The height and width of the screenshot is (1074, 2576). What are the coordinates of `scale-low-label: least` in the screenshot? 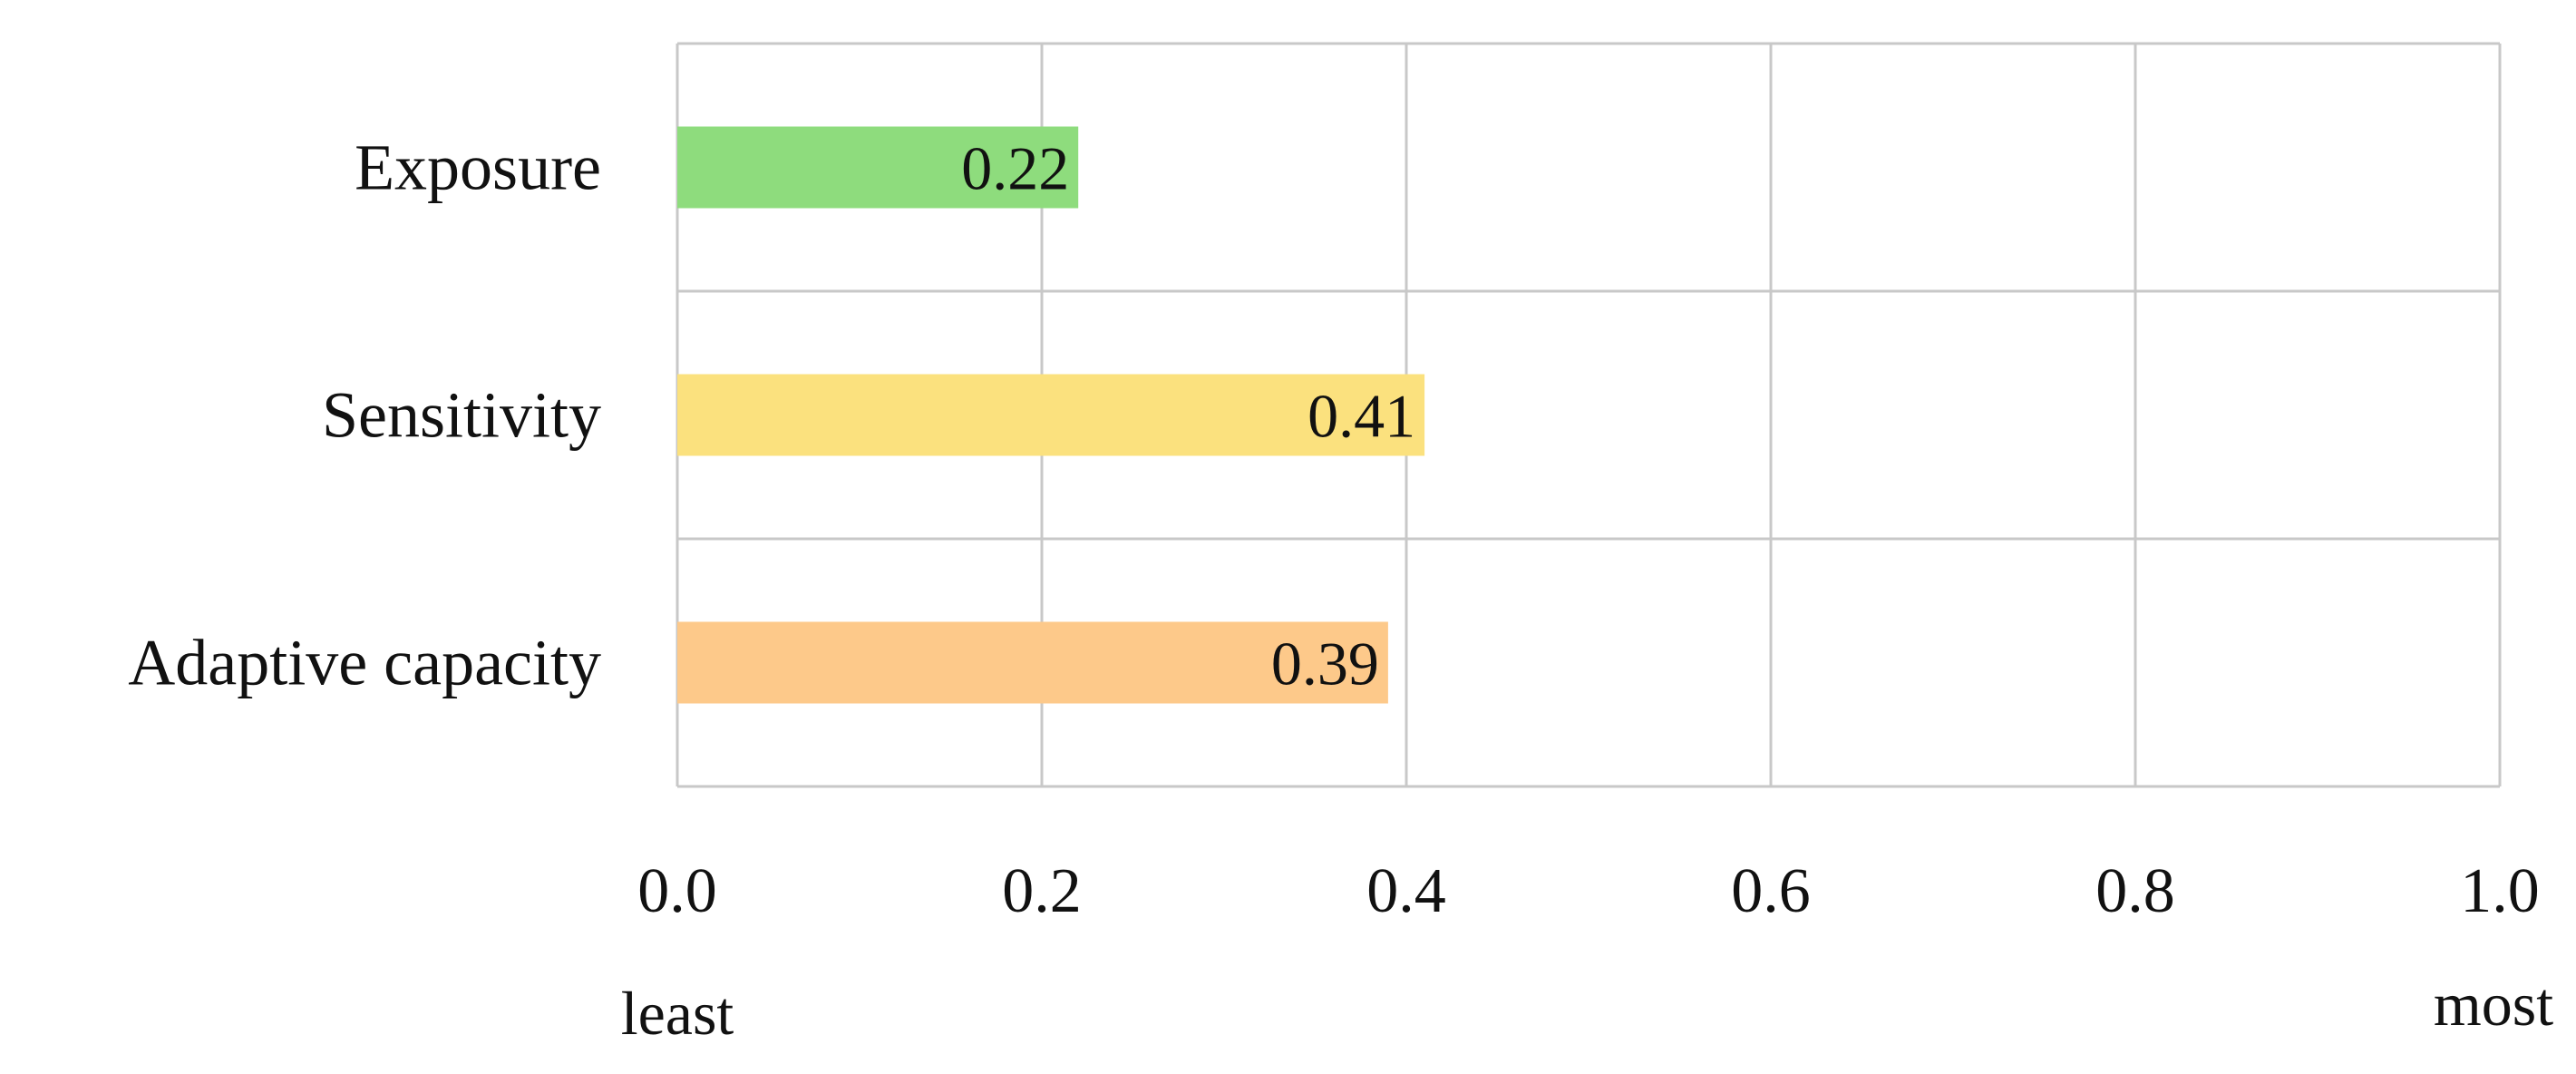 It's located at (677, 1013).